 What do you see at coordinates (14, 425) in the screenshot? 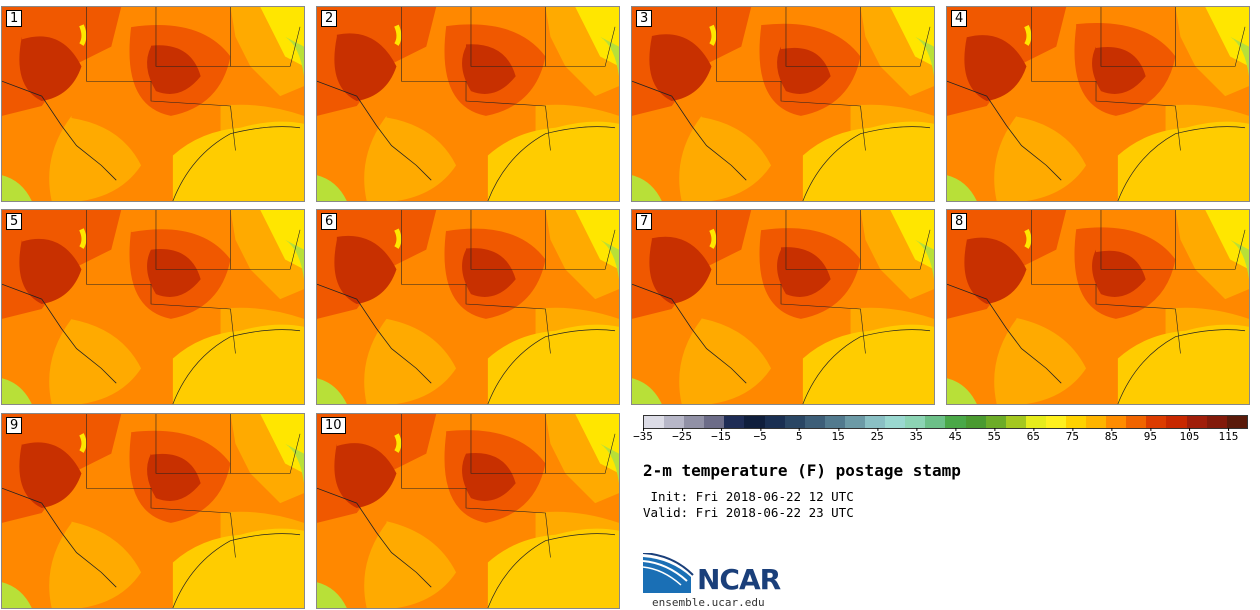
I see `member-number-label: 9` at bounding box center [14, 425].